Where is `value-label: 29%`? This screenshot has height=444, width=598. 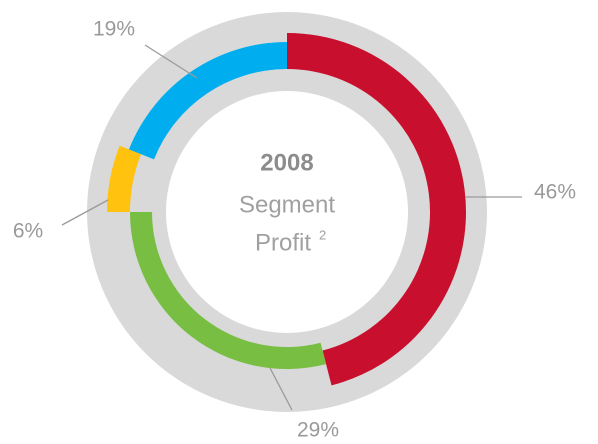
value-label: 29% is located at coordinates (318, 430).